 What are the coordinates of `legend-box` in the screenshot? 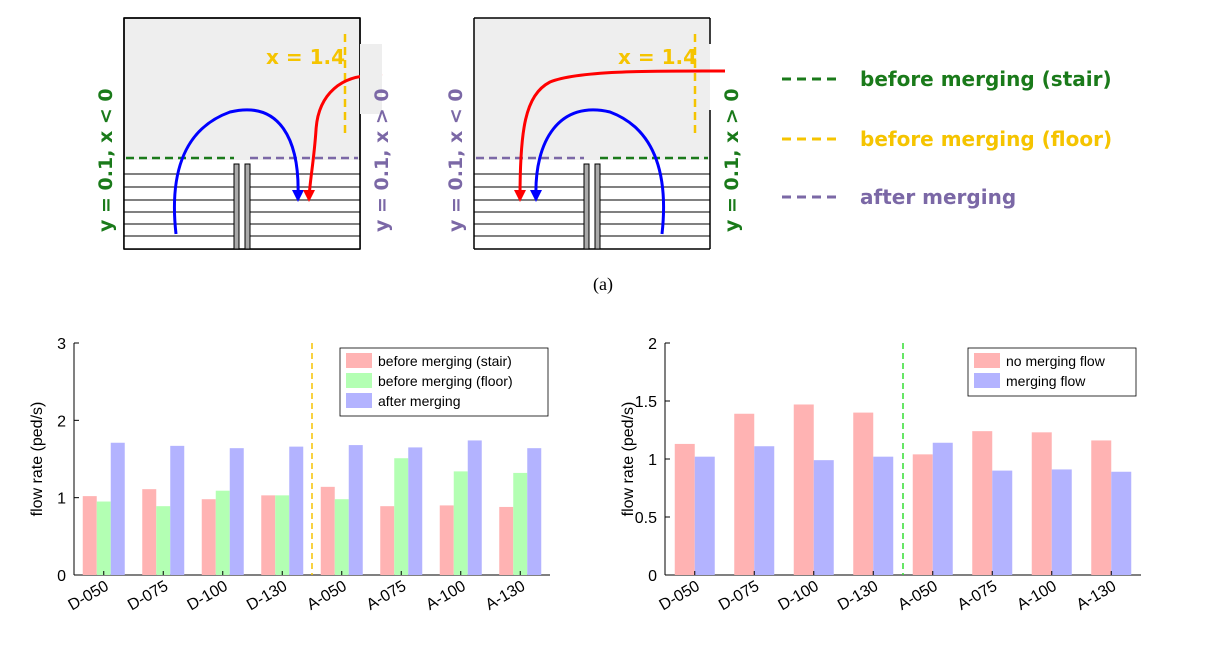 It's located at (444, 382).